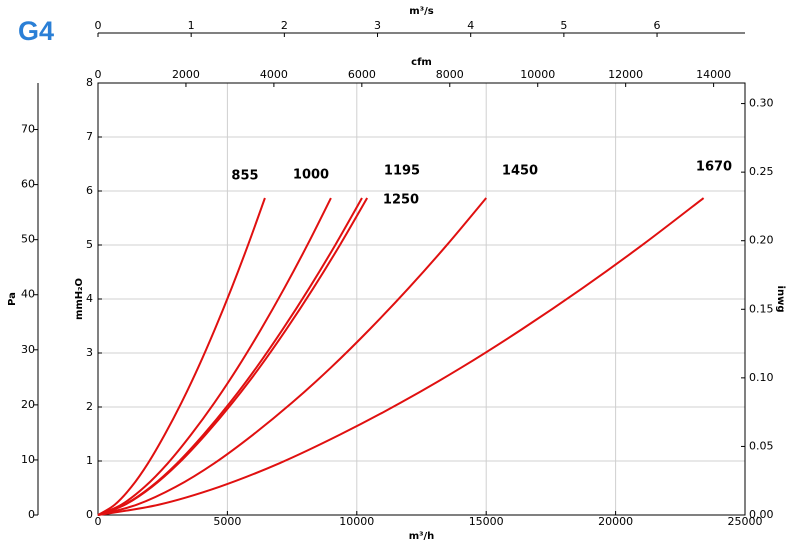 Image resolution: width=793 pixels, height=548 pixels. Describe the element at coordinates (31, 514) in the screenshot. I see `pa-tick-label: 0` at that location.